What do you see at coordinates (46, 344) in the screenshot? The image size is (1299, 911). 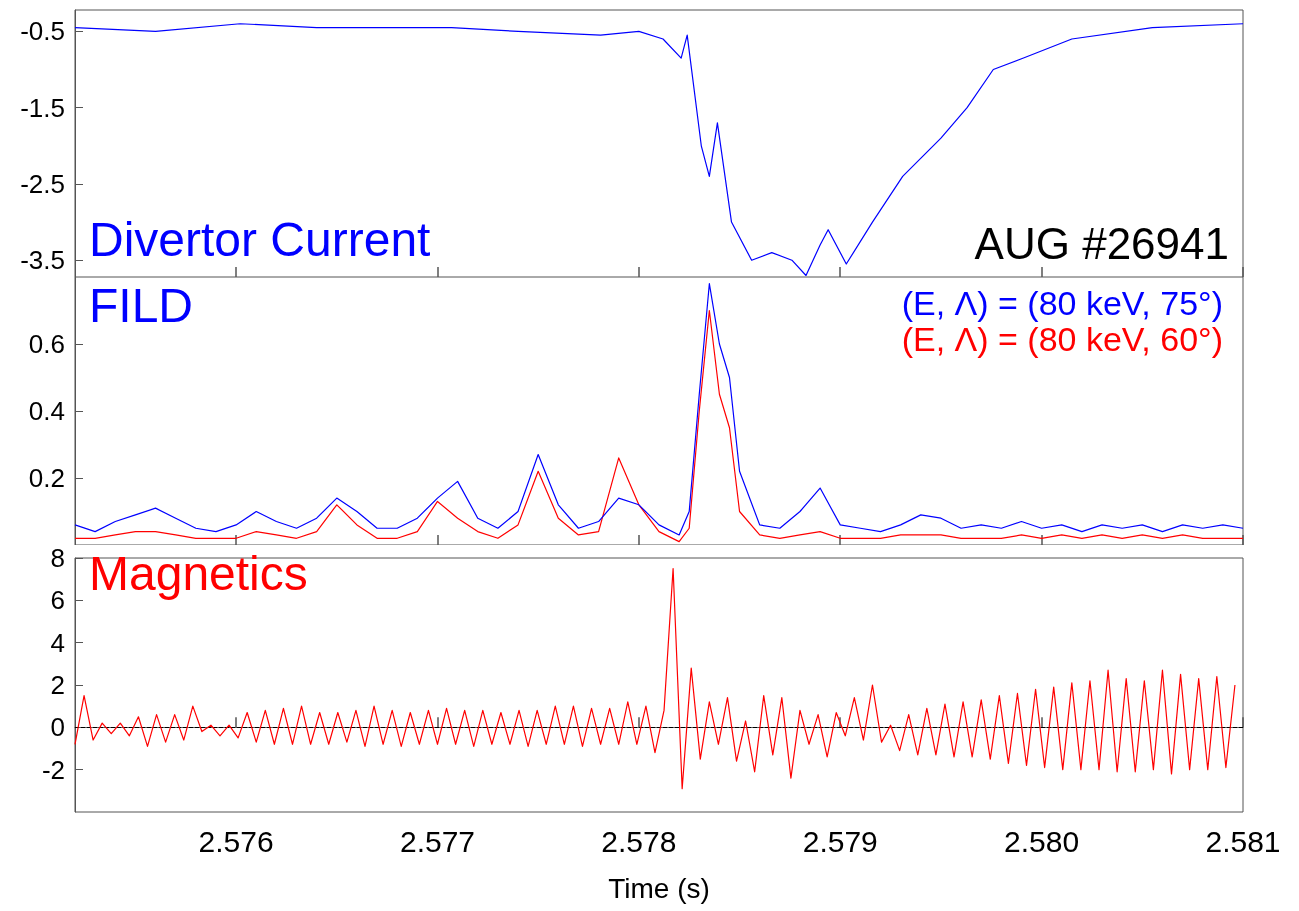 I see `y-tick-label: 0.6` at bounding box center [46, 344].